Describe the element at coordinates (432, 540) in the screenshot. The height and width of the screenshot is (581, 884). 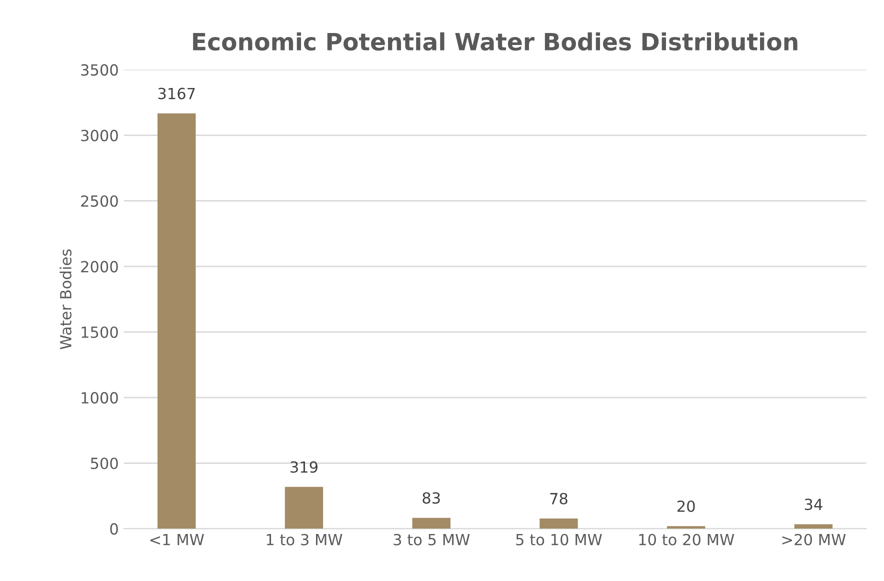
I see `x-tick-label: 3 to 5 MW` at that location.